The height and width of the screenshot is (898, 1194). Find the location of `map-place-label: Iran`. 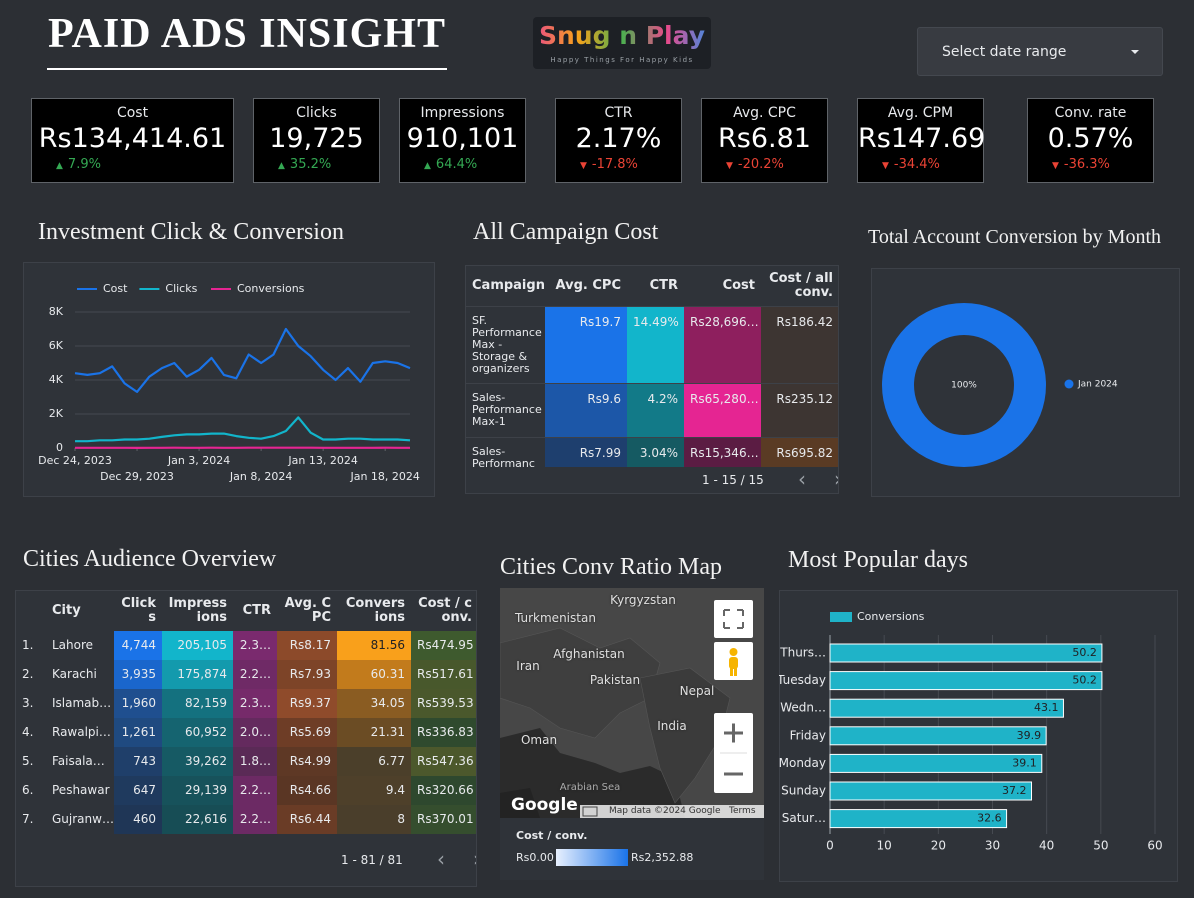

map-place-label: Iran is located at coordinates (528, 666).